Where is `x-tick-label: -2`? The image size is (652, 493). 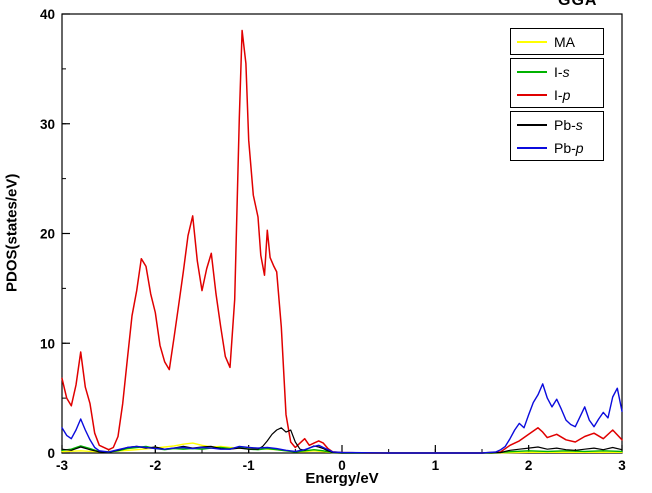
x-tick-label: -2 is located at coordinates (155, 465).